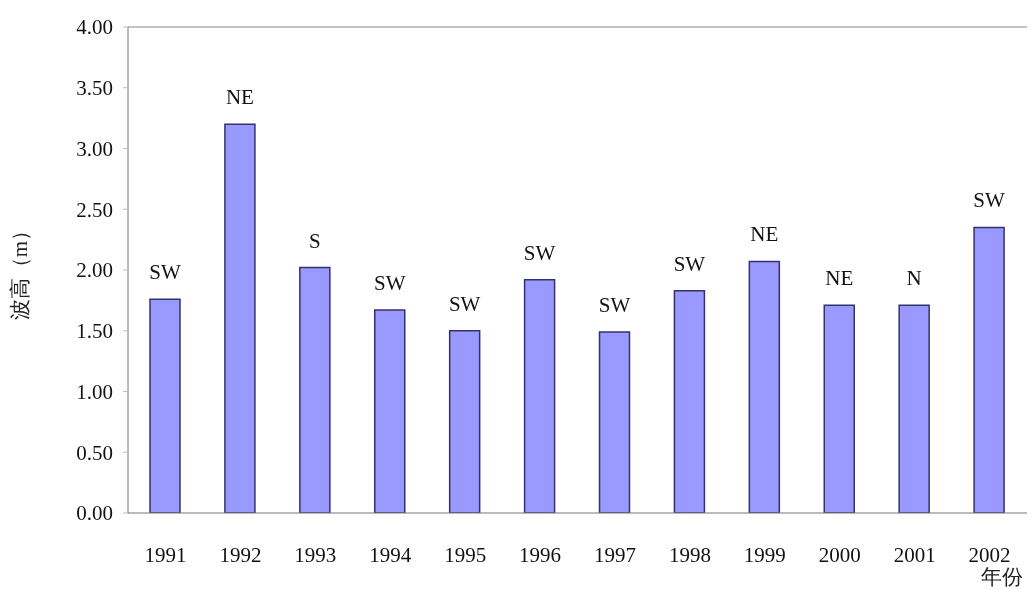  Describe the element at coordinates (914, 554) in the screenshot. I see `x-tick-label: 2001` at that location.